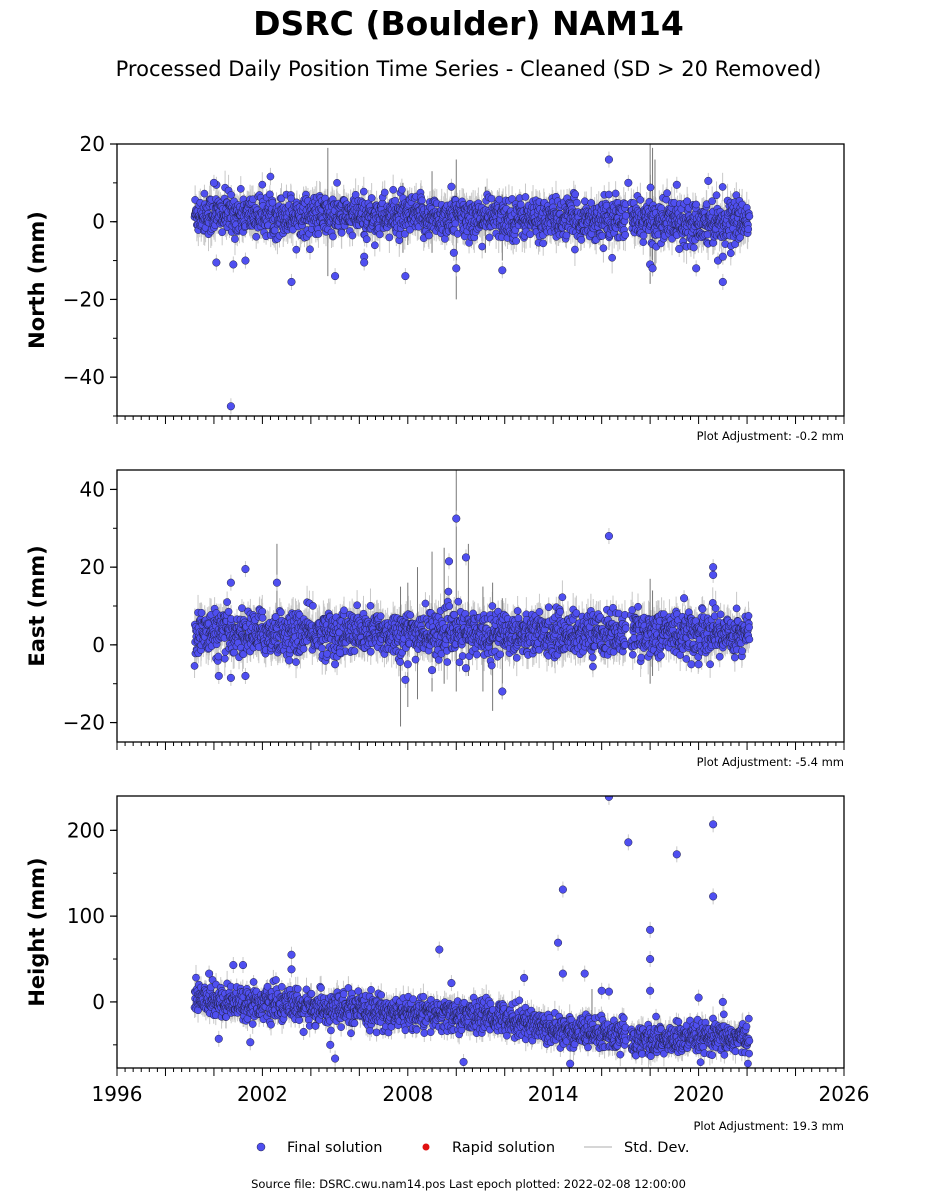 The height and width of the screenshot is (1200, 937). I want to click on panel-0-points, so click(472, 279).